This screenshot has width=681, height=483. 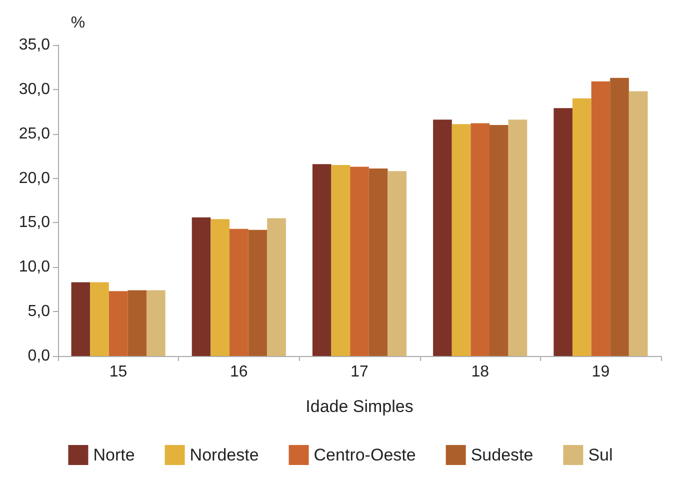 I want to click on legend-label: Sudeste, so click(x=502, y=455).